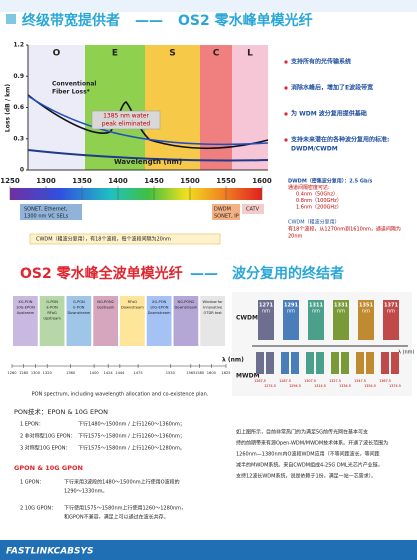 The width and height of the screenshot is (417, 560). Describe the element at coordinates (245, 20) in the screenshot. I see `header-title-right: OS2 零水峰单模光纤` at that location.